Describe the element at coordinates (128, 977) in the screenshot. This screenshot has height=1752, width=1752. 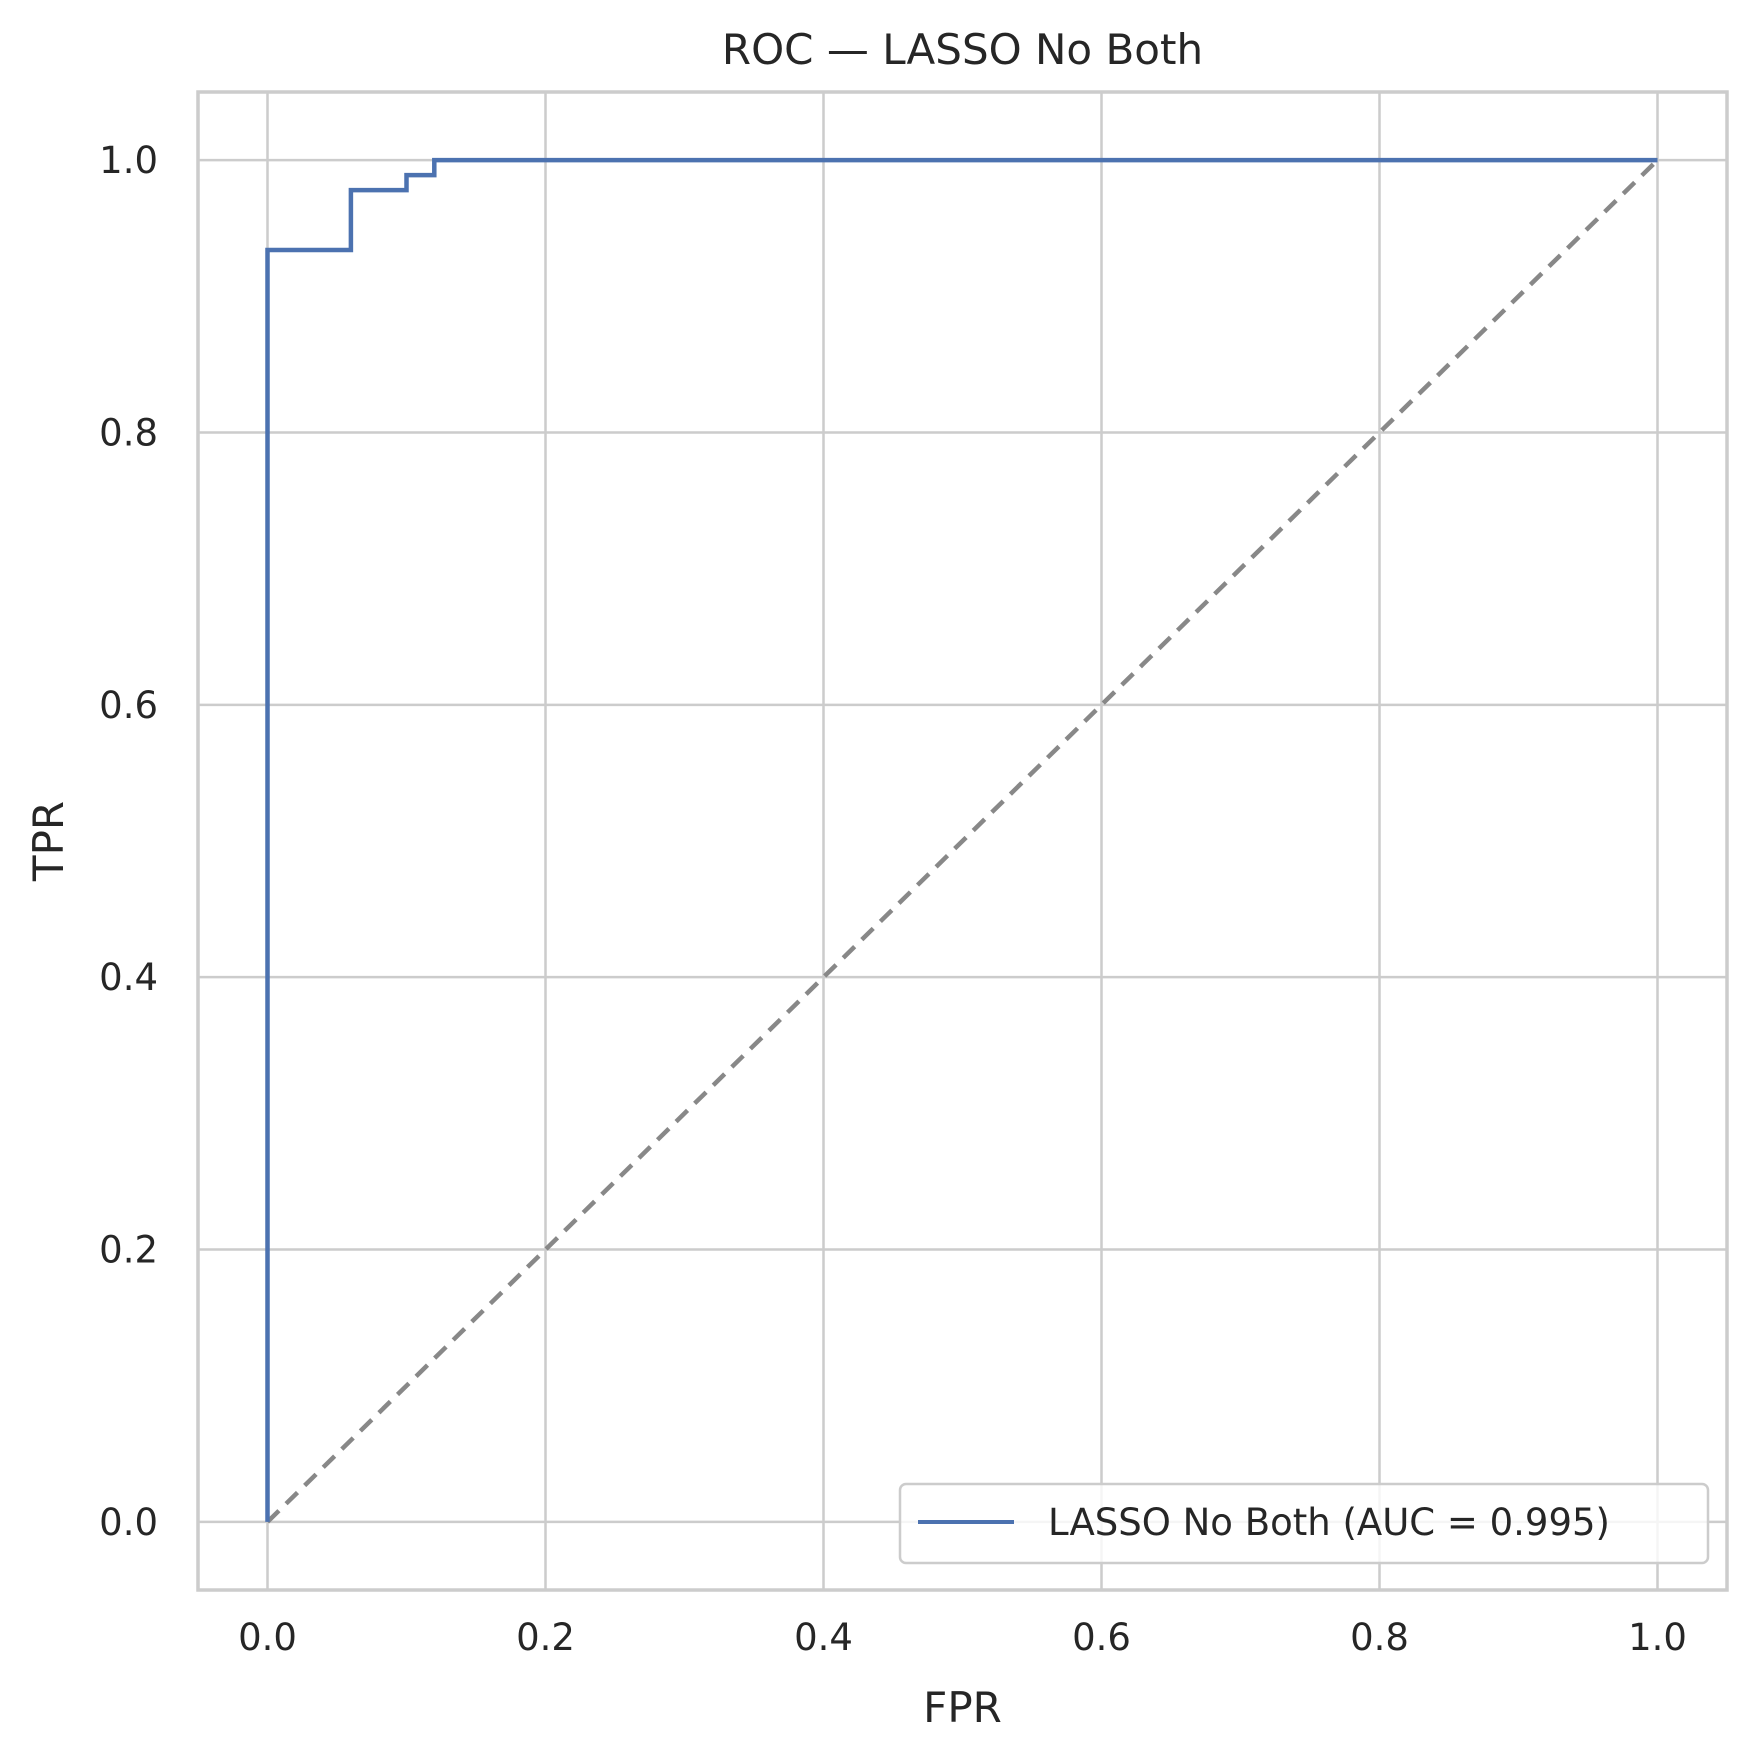
I see `y-tick-label: 0.4` at that location.